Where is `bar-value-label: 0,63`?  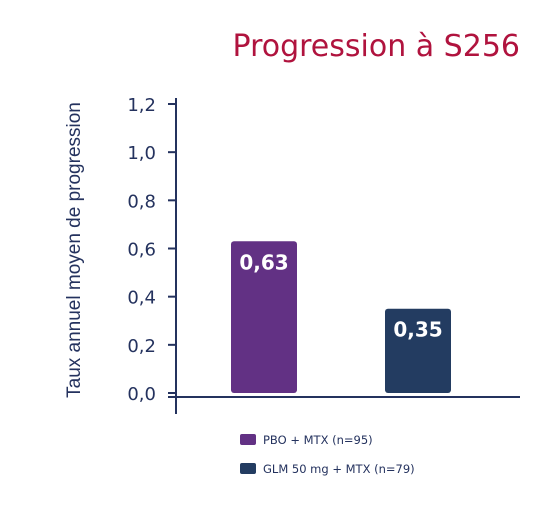 bar-value-label: 0,63 is located at coordinates (263, 262).